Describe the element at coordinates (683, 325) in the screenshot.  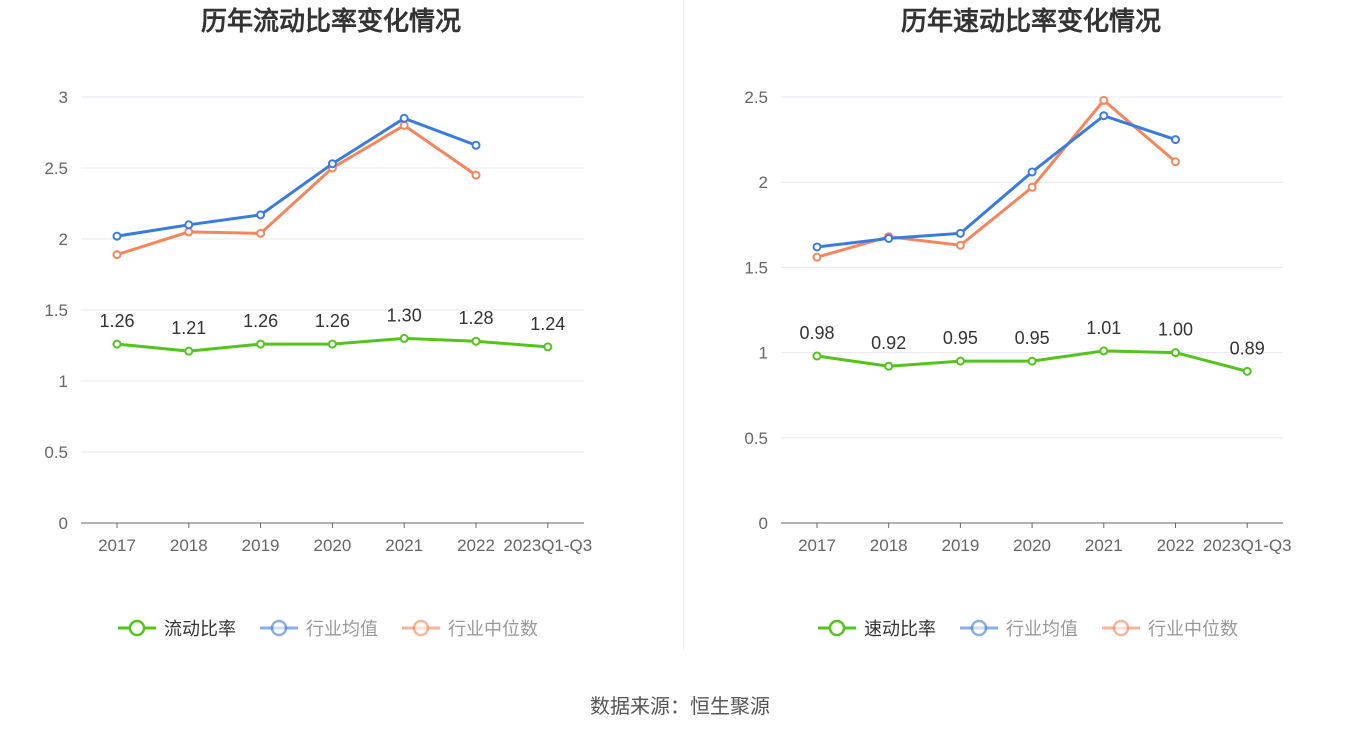
I see `chart-divider` at that location.